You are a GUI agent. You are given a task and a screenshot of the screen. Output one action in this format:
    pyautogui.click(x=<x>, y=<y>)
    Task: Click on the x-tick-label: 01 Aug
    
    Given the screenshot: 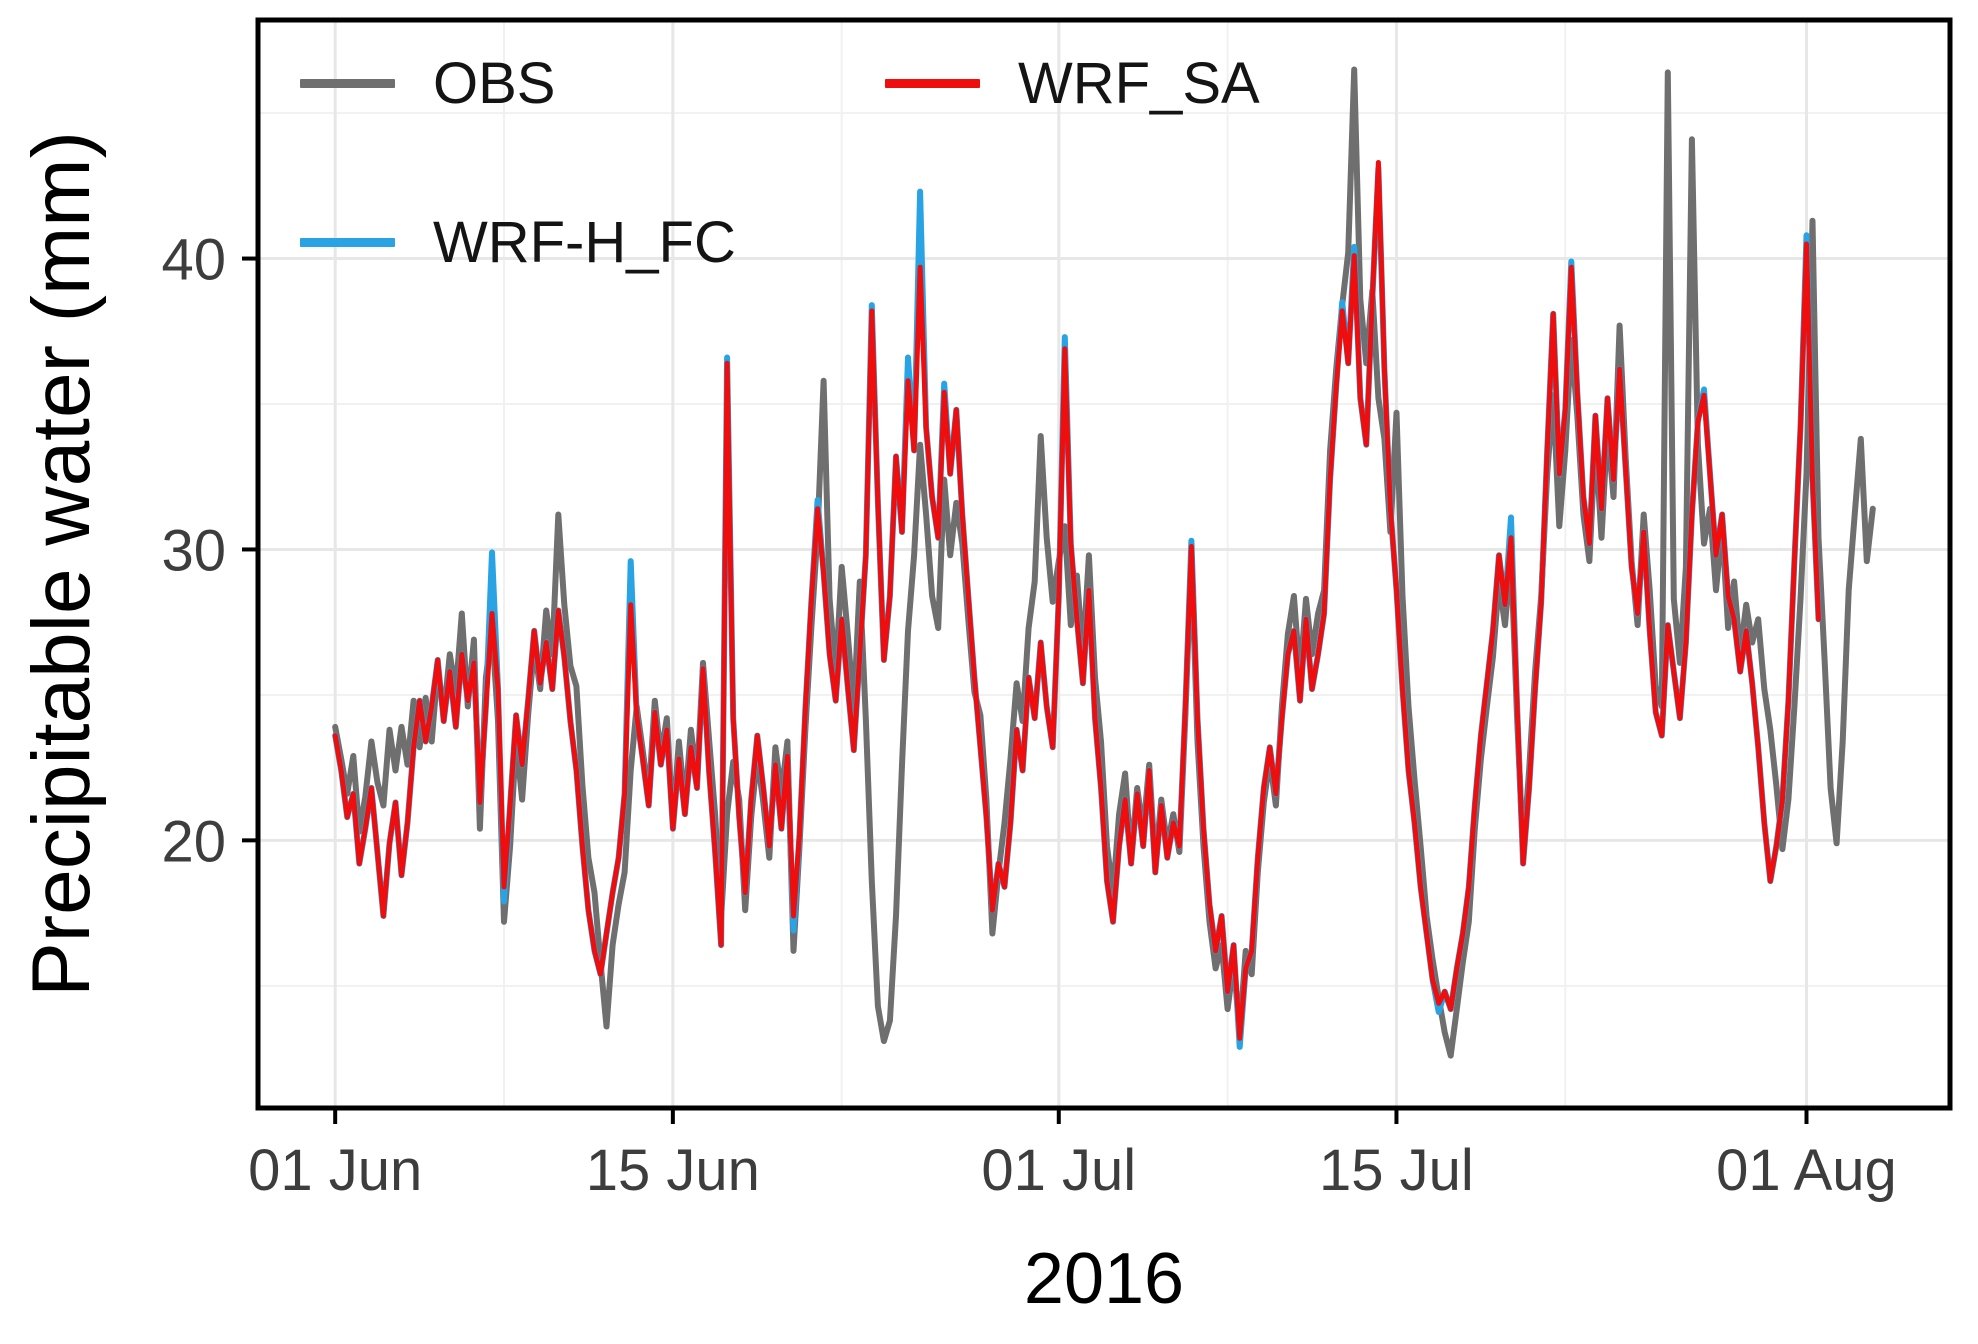 What is the action you would take?
    pyautogui.click(x=1806, y=1170)
    